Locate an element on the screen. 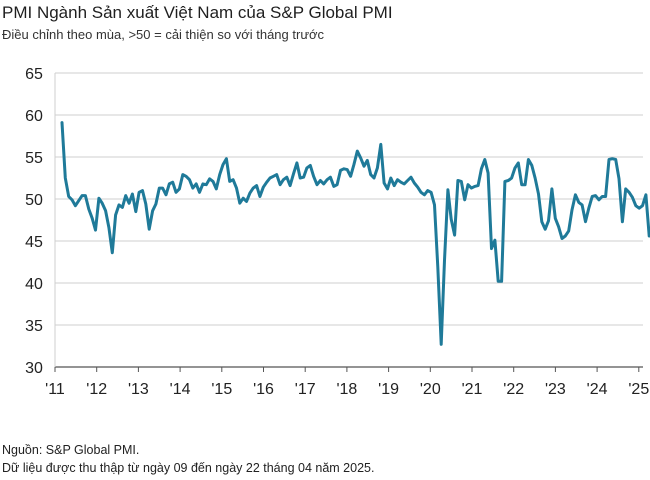 The image size is (650, 480). x-tick-label: '14 is located at coordinates (180, 389).